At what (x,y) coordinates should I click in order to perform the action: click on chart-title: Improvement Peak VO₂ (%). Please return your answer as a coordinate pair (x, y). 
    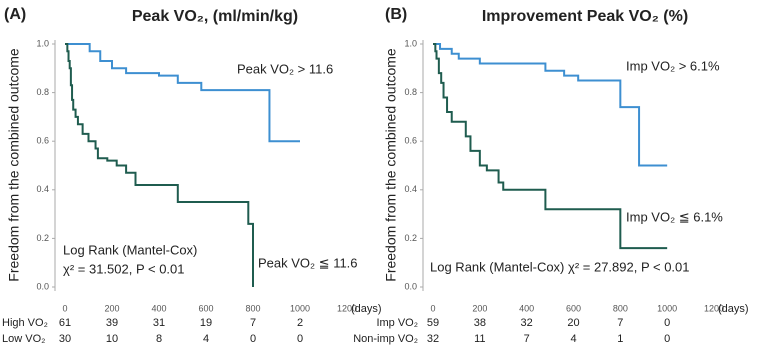
    Looking at the image, I should click on (585, 16).